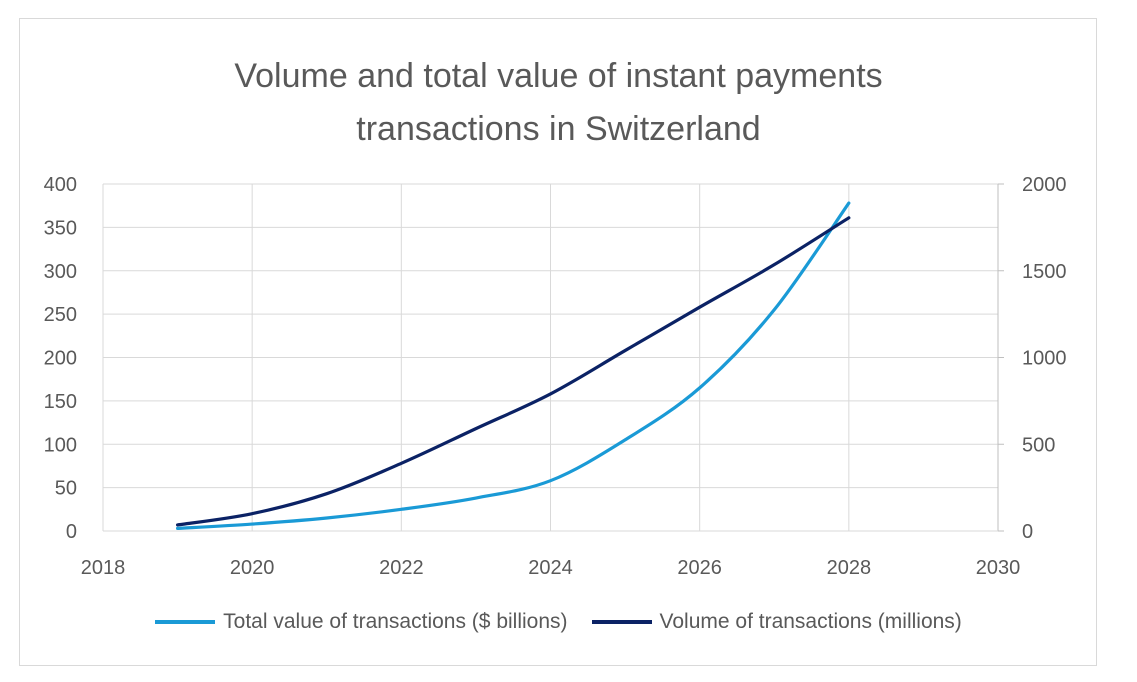 Image resolution: width=1137 pixels, height=682 pixels. I want to click on x-axis-tick-label: 2028, so click(849, 568).